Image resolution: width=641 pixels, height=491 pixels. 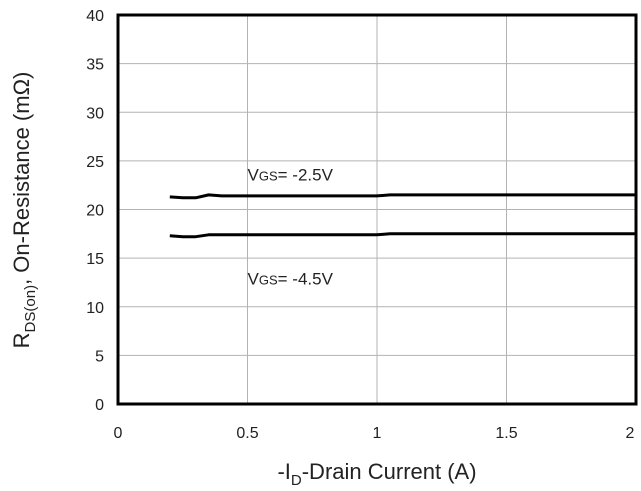 I want to click on annotation-suffix: = -4.5V, so click(x=306, y=278).